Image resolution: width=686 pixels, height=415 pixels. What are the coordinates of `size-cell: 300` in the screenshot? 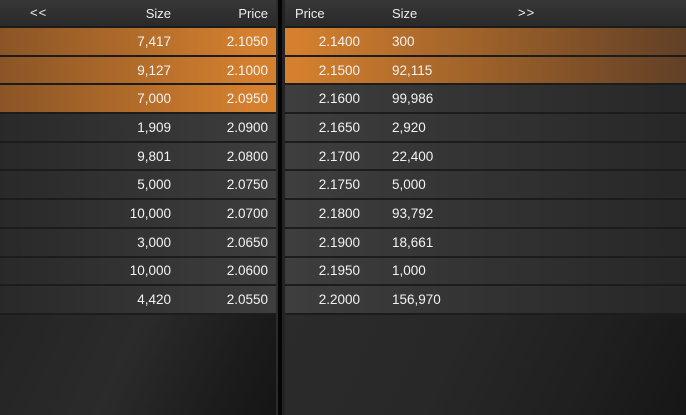 It's located at (403, 41).